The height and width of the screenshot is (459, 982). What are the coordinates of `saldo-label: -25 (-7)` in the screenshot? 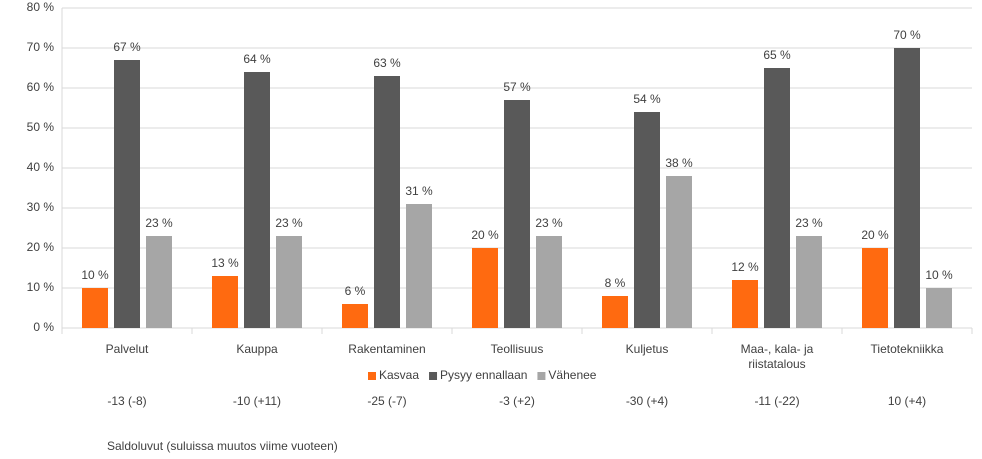 It's located at (386, 401).